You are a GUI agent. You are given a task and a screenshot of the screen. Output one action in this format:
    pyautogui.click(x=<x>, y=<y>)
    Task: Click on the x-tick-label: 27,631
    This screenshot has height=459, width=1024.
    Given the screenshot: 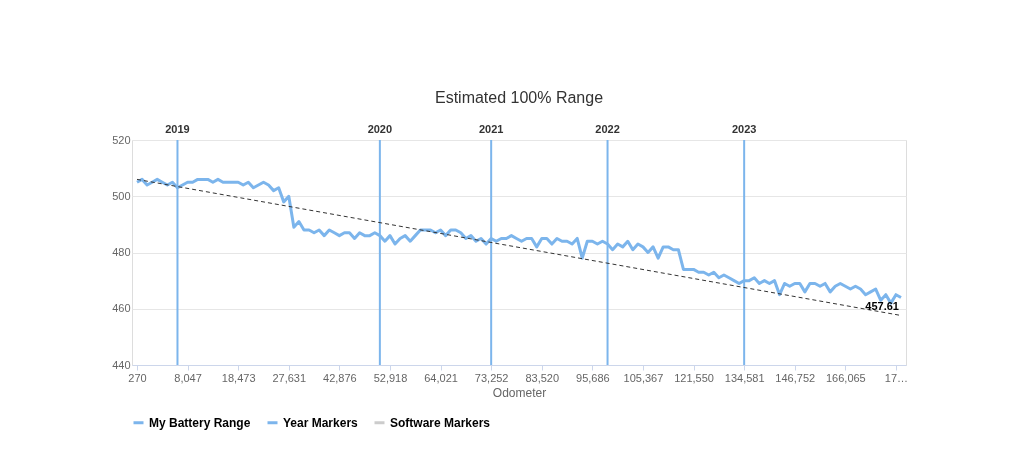 What is the action you would take?
    pyautogui.click(x=289, y=377)
    